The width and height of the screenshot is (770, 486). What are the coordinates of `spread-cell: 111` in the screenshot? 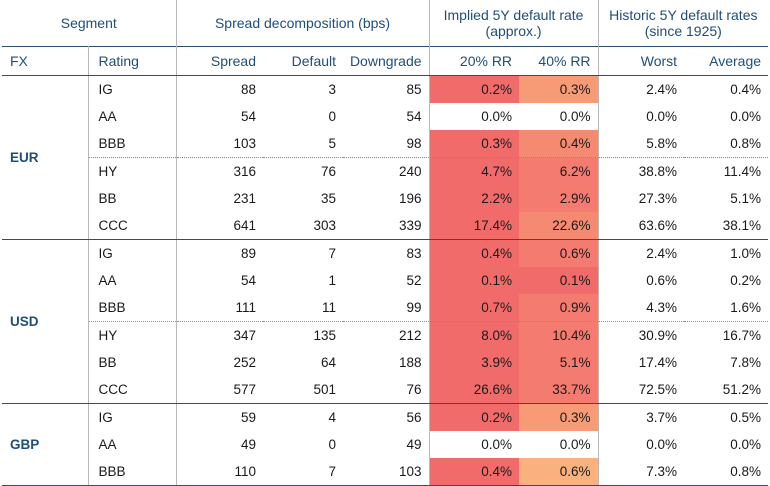 It's located at (220, 308).